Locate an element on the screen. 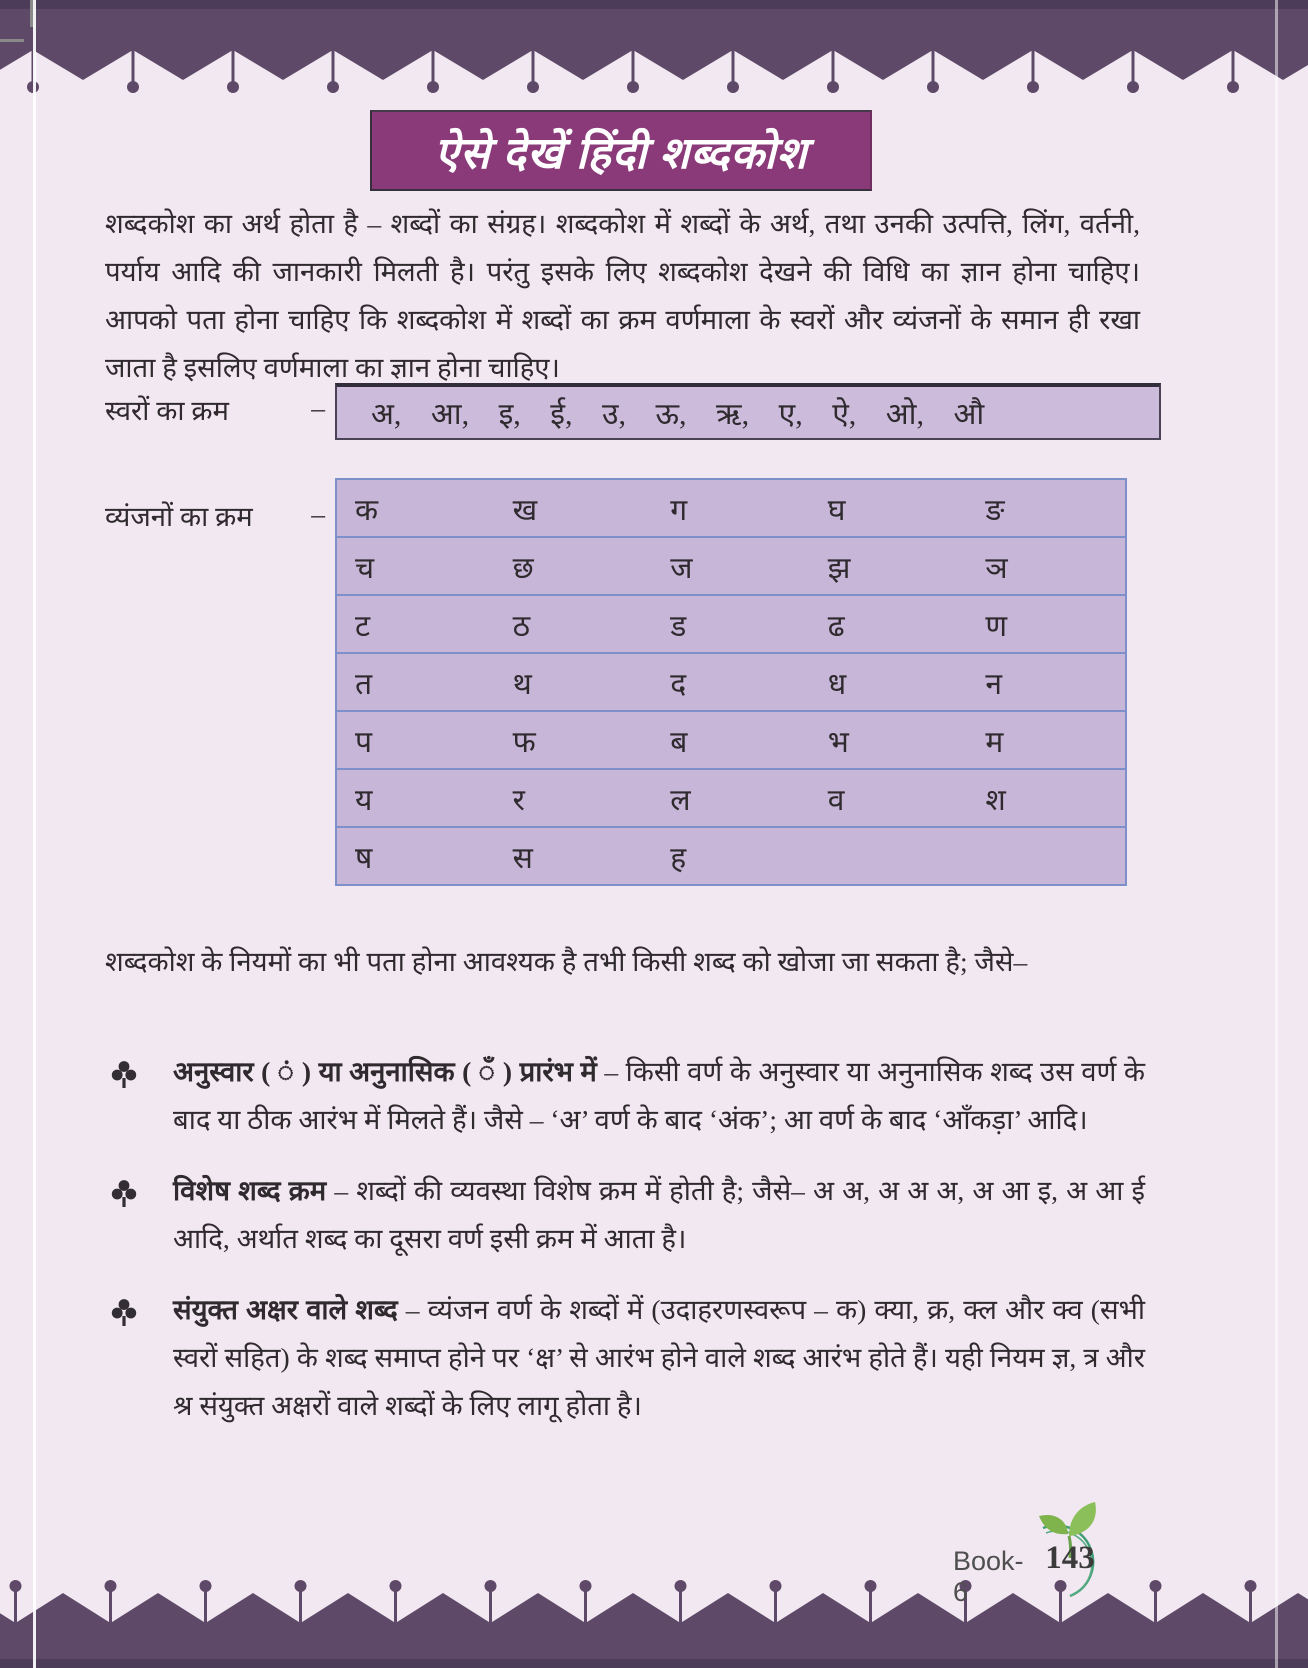 The width and height of the screenshot is (1308, 1668). table-cell: ड is located at coordinates (678, 626).